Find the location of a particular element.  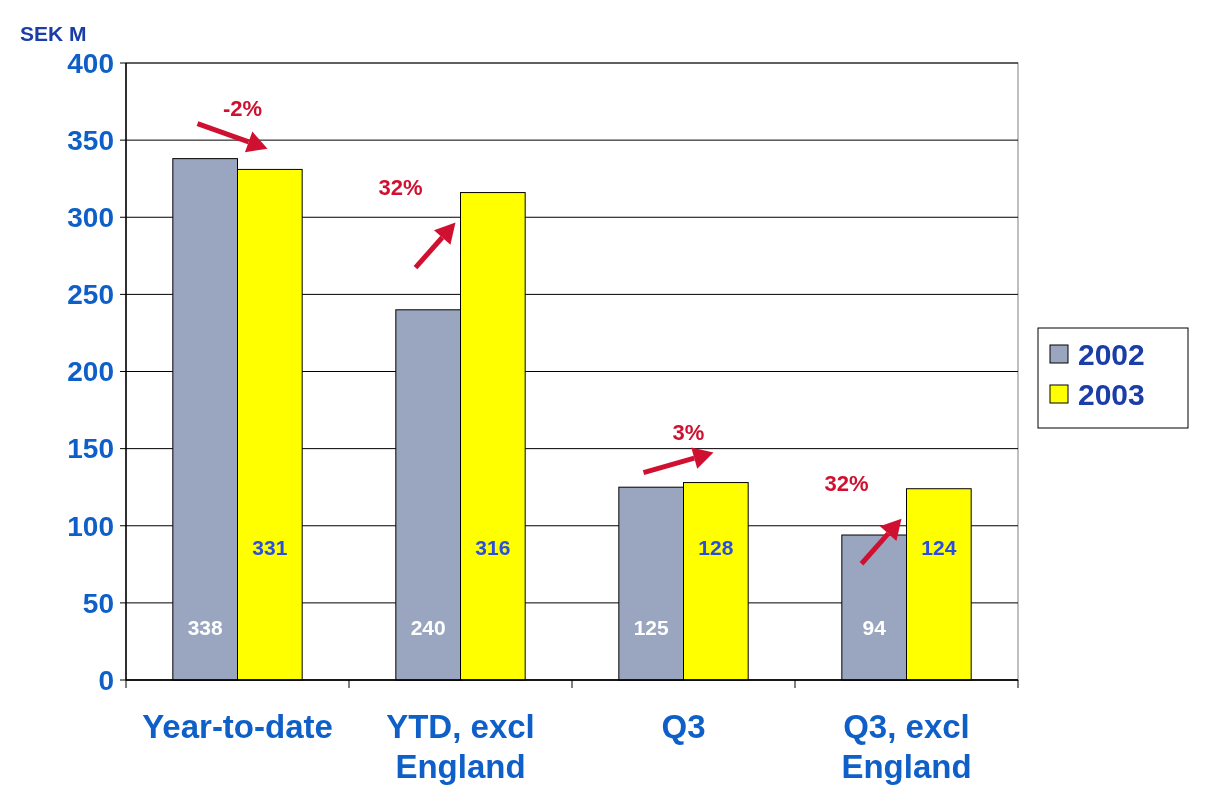

y-tick-label: 0 is located at coordinates (106, 680).